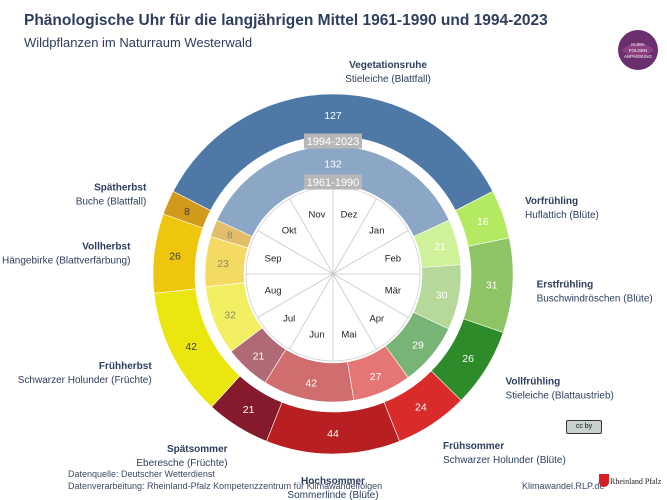 The width and height of the screenshot is (667, 500). Describe the element at coordinates (442, 295) in the screenshot. I see `inner-value-erstfruehling: 30` at that location.